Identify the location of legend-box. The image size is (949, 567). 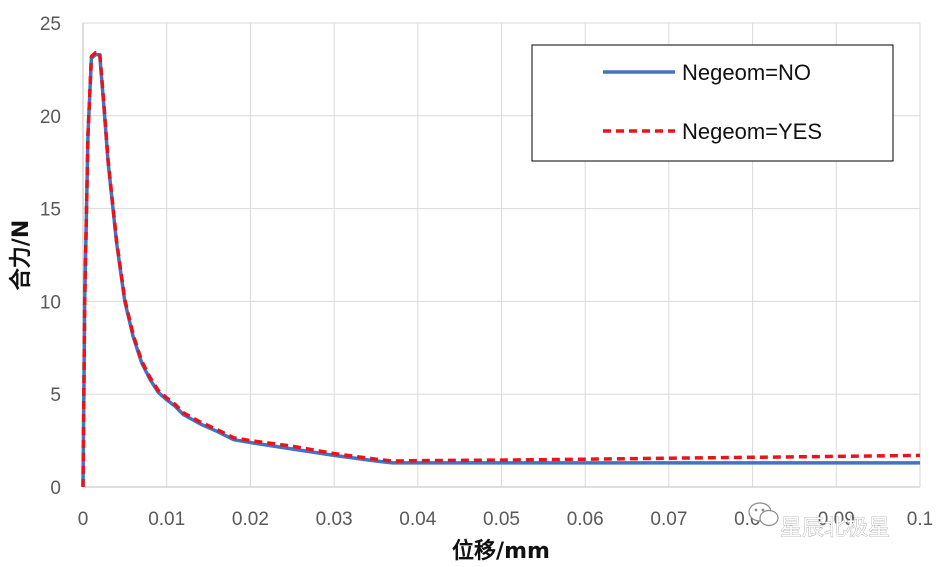
(712, 103).